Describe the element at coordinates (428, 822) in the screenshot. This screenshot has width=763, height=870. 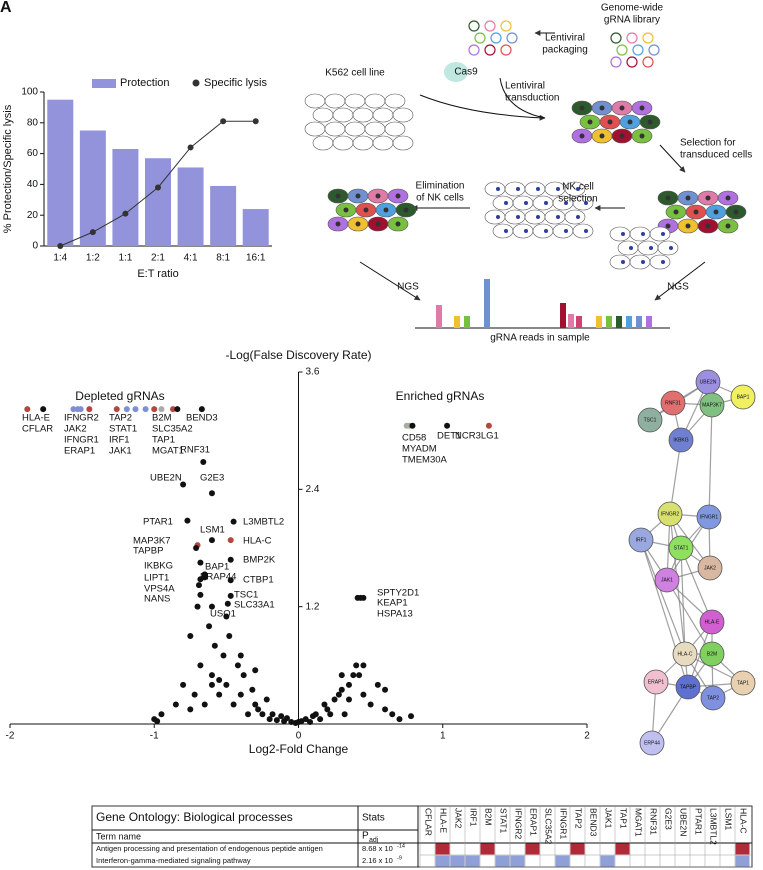
I see `gene-label: CFLAR` at that location.